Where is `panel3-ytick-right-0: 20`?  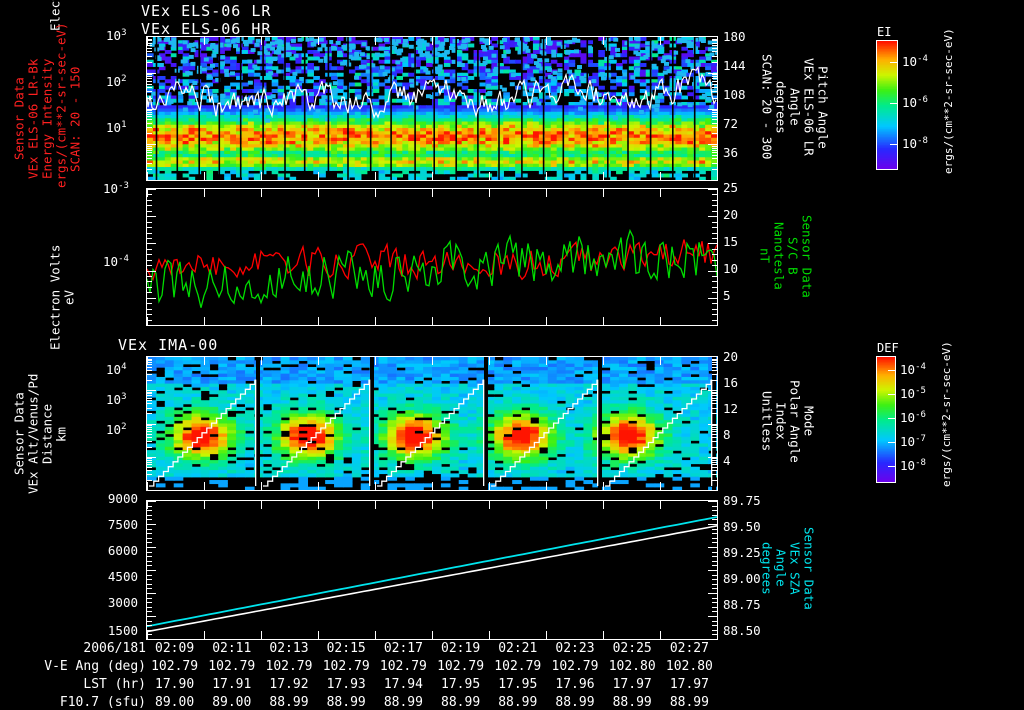 panel3-ytick-right-0: 20 is located at coordinates (730, 357).